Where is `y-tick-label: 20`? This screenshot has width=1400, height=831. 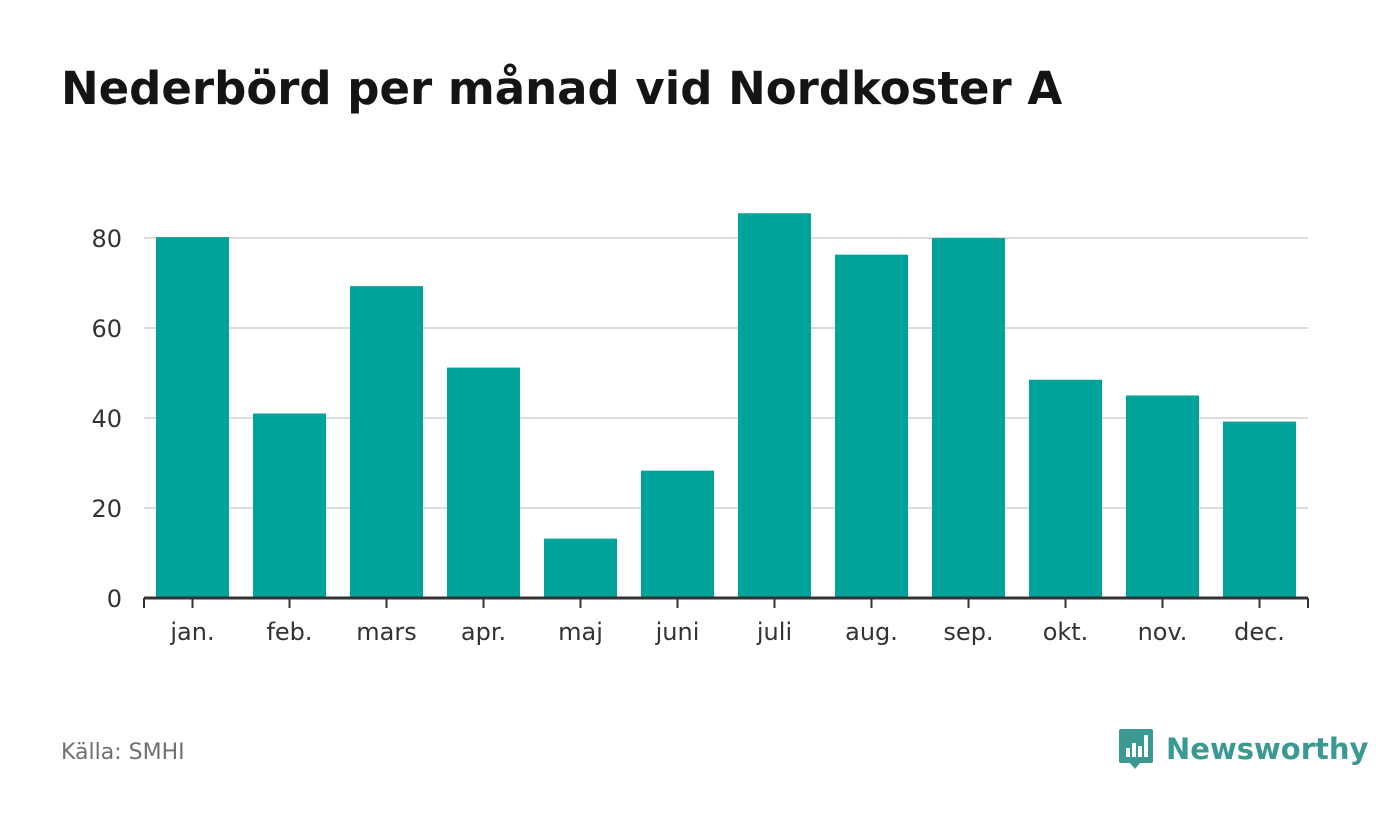 y-tick-label: 20 is located at coordinates (106, 509).